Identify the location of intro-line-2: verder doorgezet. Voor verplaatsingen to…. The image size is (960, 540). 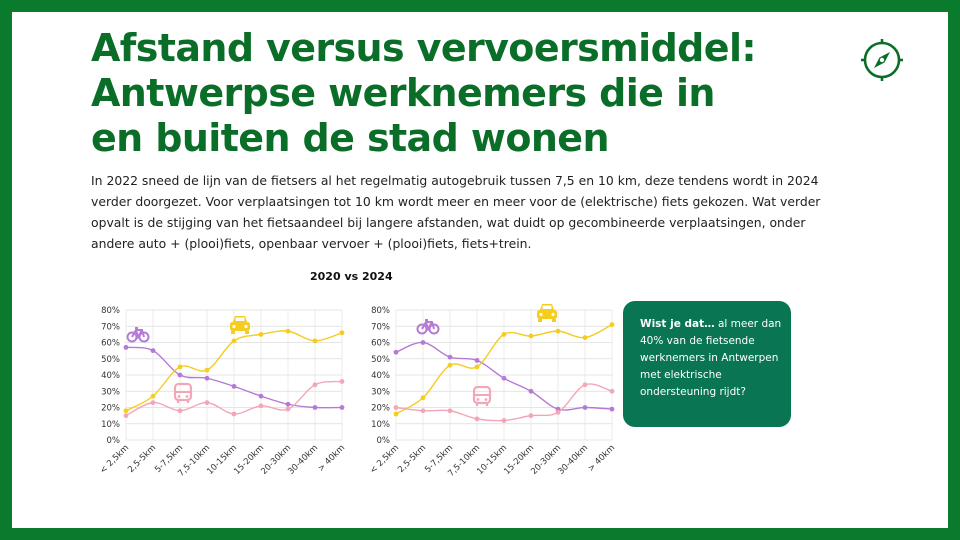
(456, 201).